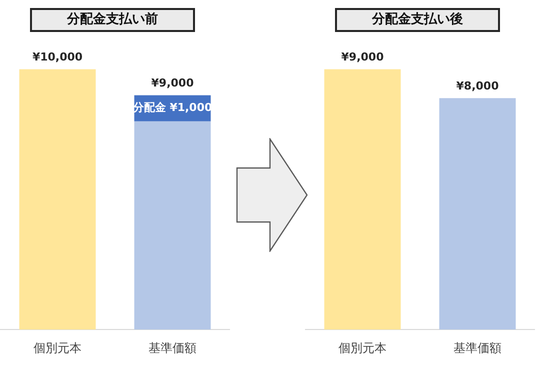  Describe the element at coordinates (417, 20) in the screenshot. I see `chart-title: 分配金支払い後` at that location.